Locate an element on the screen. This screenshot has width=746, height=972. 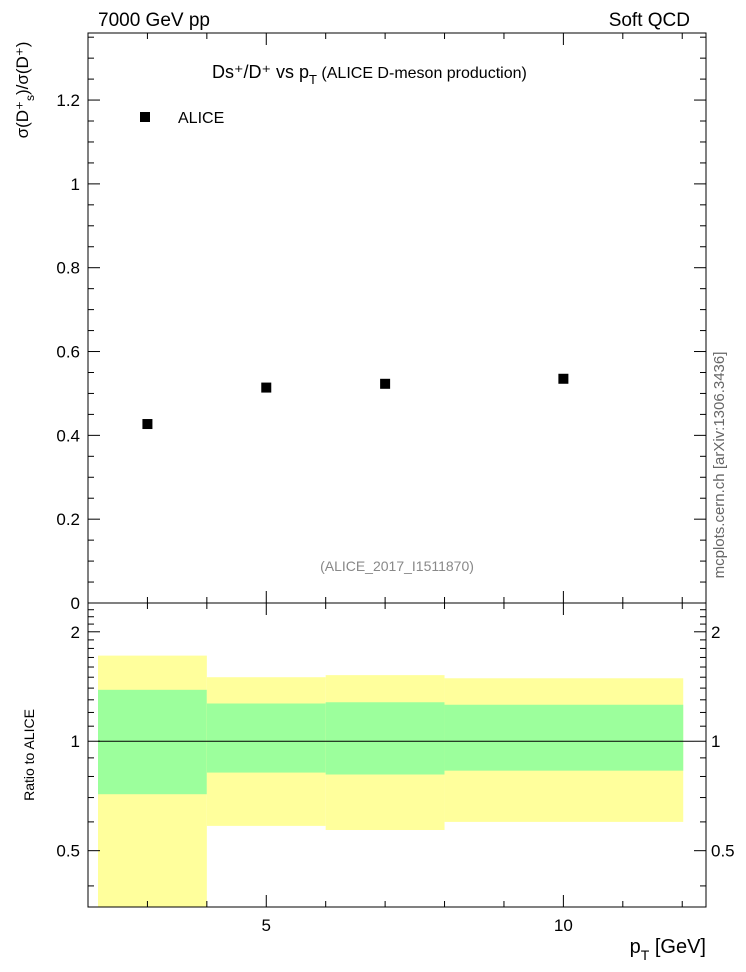
ratio-y-axis-label: Ratio to ALICE is located at coordinates (29, 755).